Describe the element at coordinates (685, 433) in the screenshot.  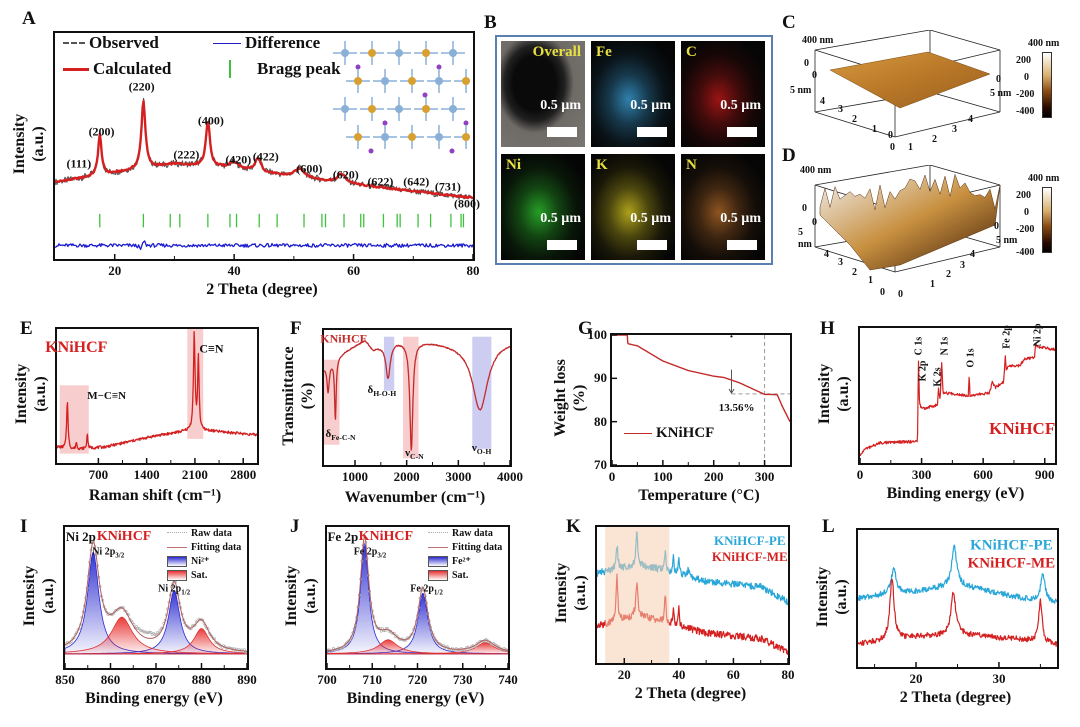
I see `legend-label: KNiHCF` at that location.